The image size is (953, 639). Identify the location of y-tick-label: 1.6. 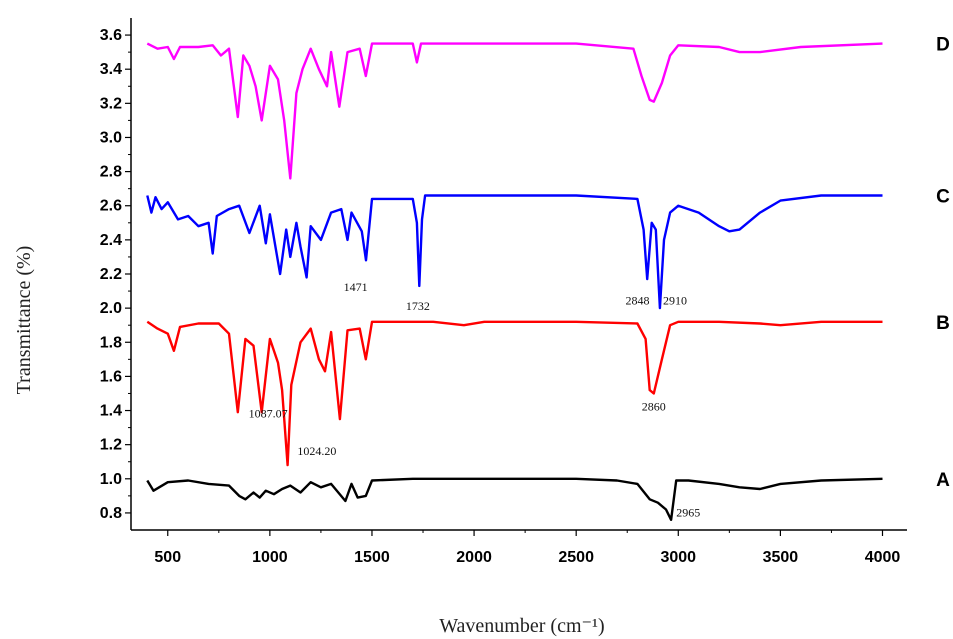
(111, 376).